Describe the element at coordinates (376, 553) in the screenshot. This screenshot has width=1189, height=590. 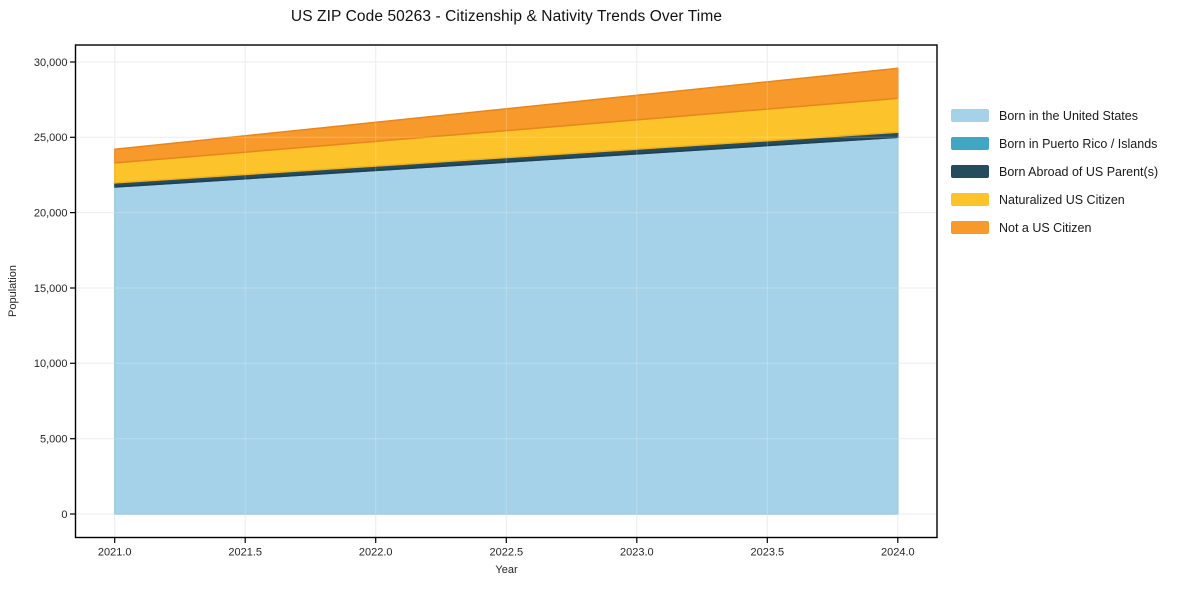
I see `svg-text: 2022.0` at that location.